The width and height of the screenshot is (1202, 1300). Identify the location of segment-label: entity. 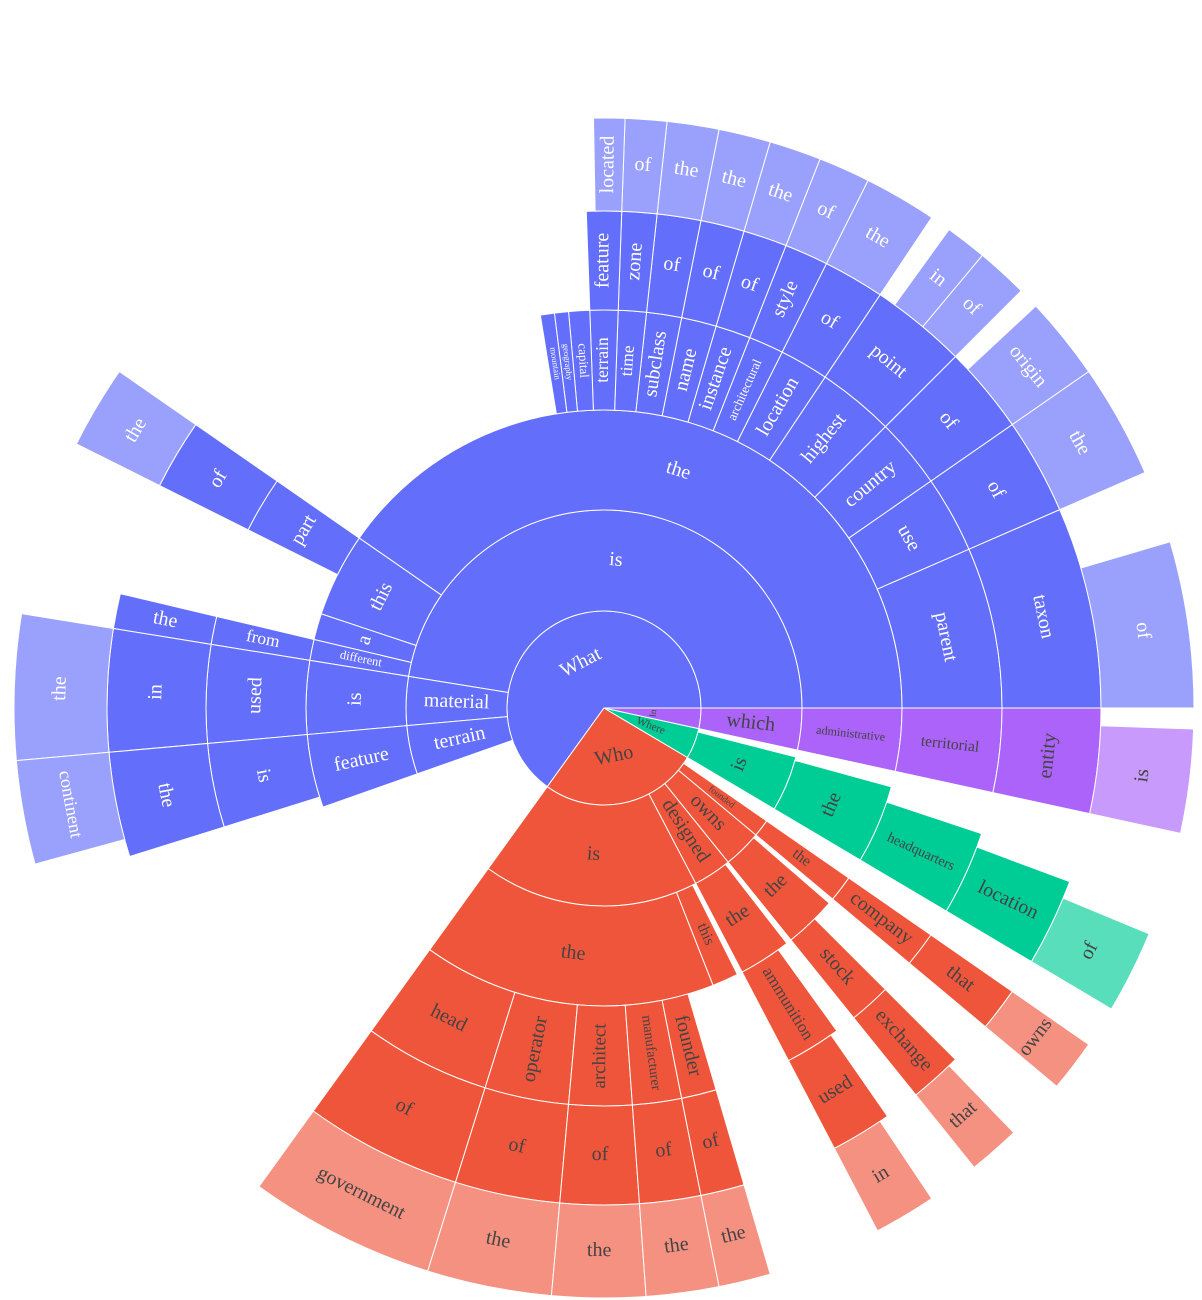
(1047, 756).